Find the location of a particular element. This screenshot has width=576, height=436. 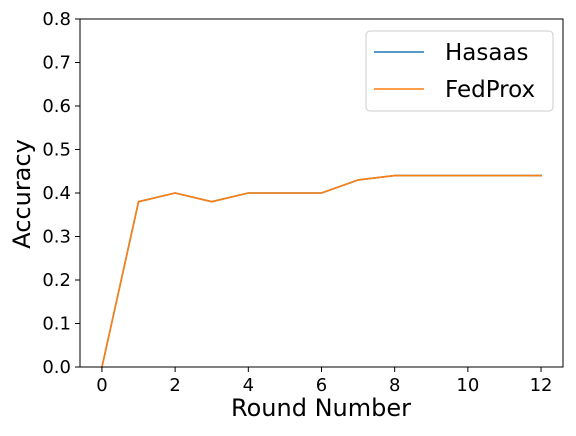

y-tick-label: 0.6 is located at coordinates (56, 106).